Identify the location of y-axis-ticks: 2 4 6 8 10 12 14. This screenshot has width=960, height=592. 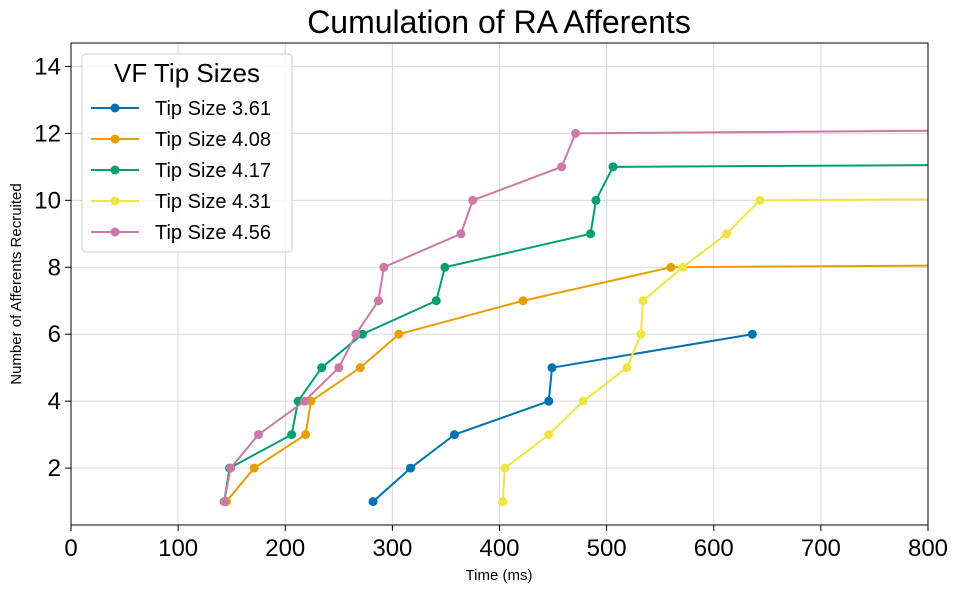
(52, 267).